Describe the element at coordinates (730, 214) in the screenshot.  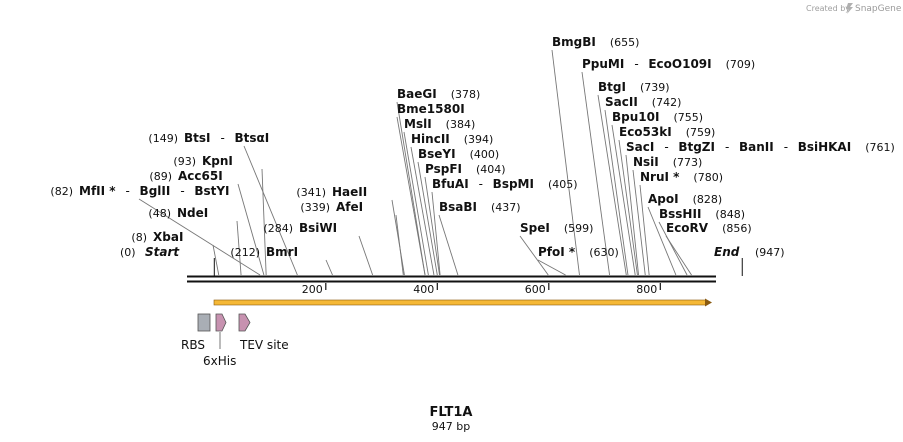
I see `site-pos-bsshii: (848)` at that location.